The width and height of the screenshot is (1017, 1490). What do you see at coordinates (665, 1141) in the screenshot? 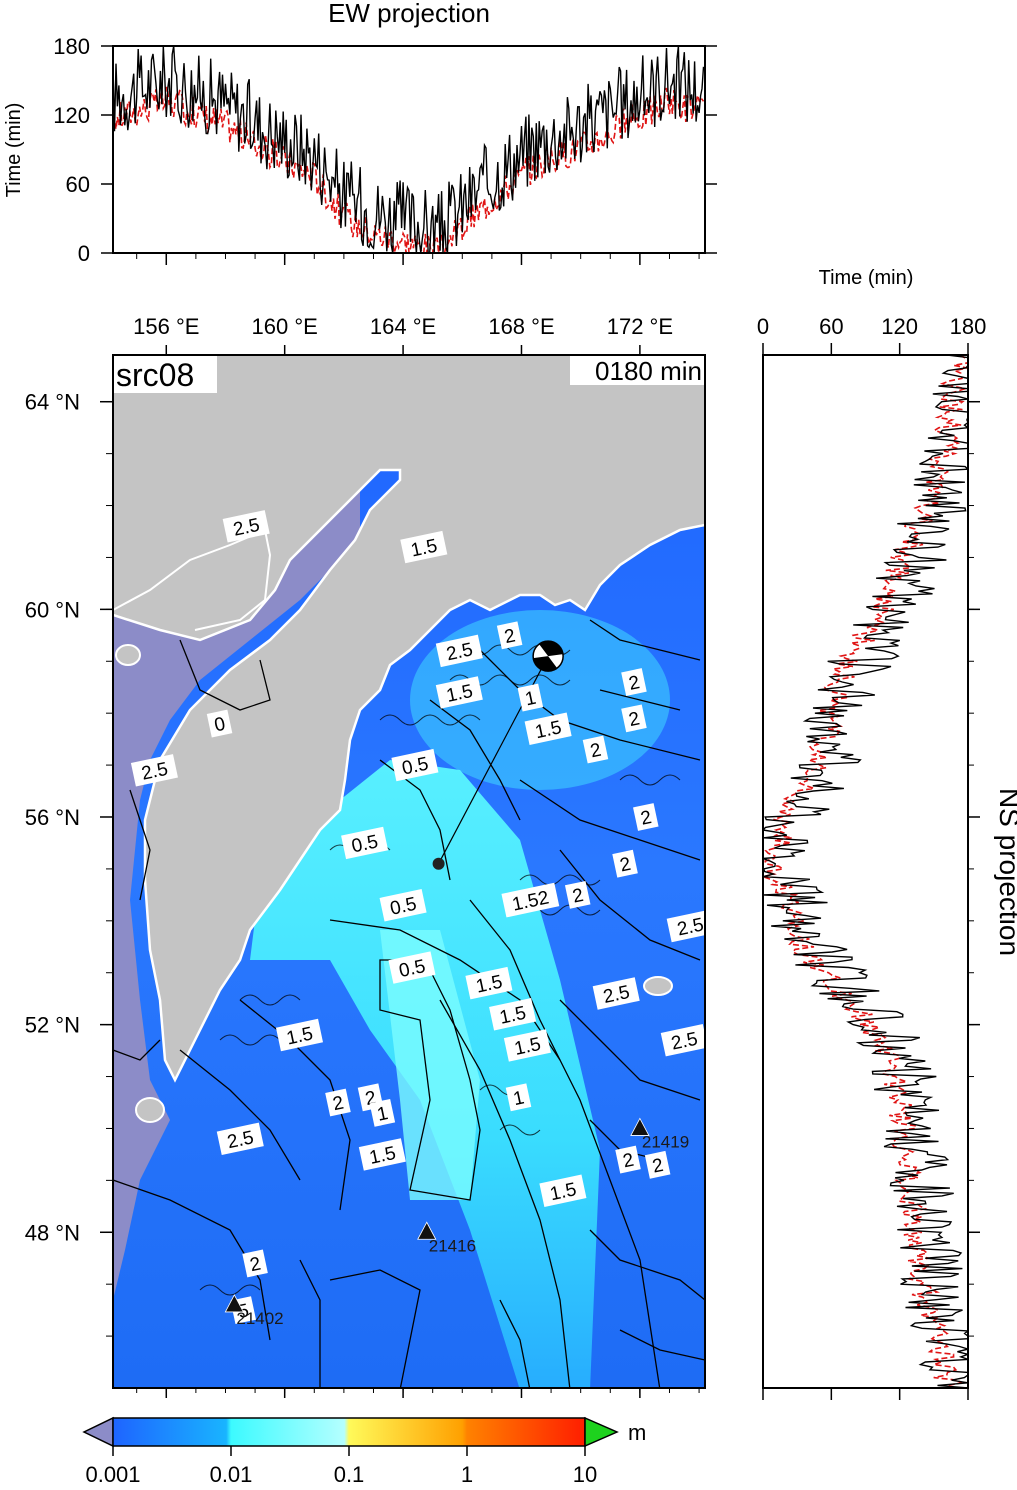
I see `station-id-label: 21419` at bounding box center [665, 1141].